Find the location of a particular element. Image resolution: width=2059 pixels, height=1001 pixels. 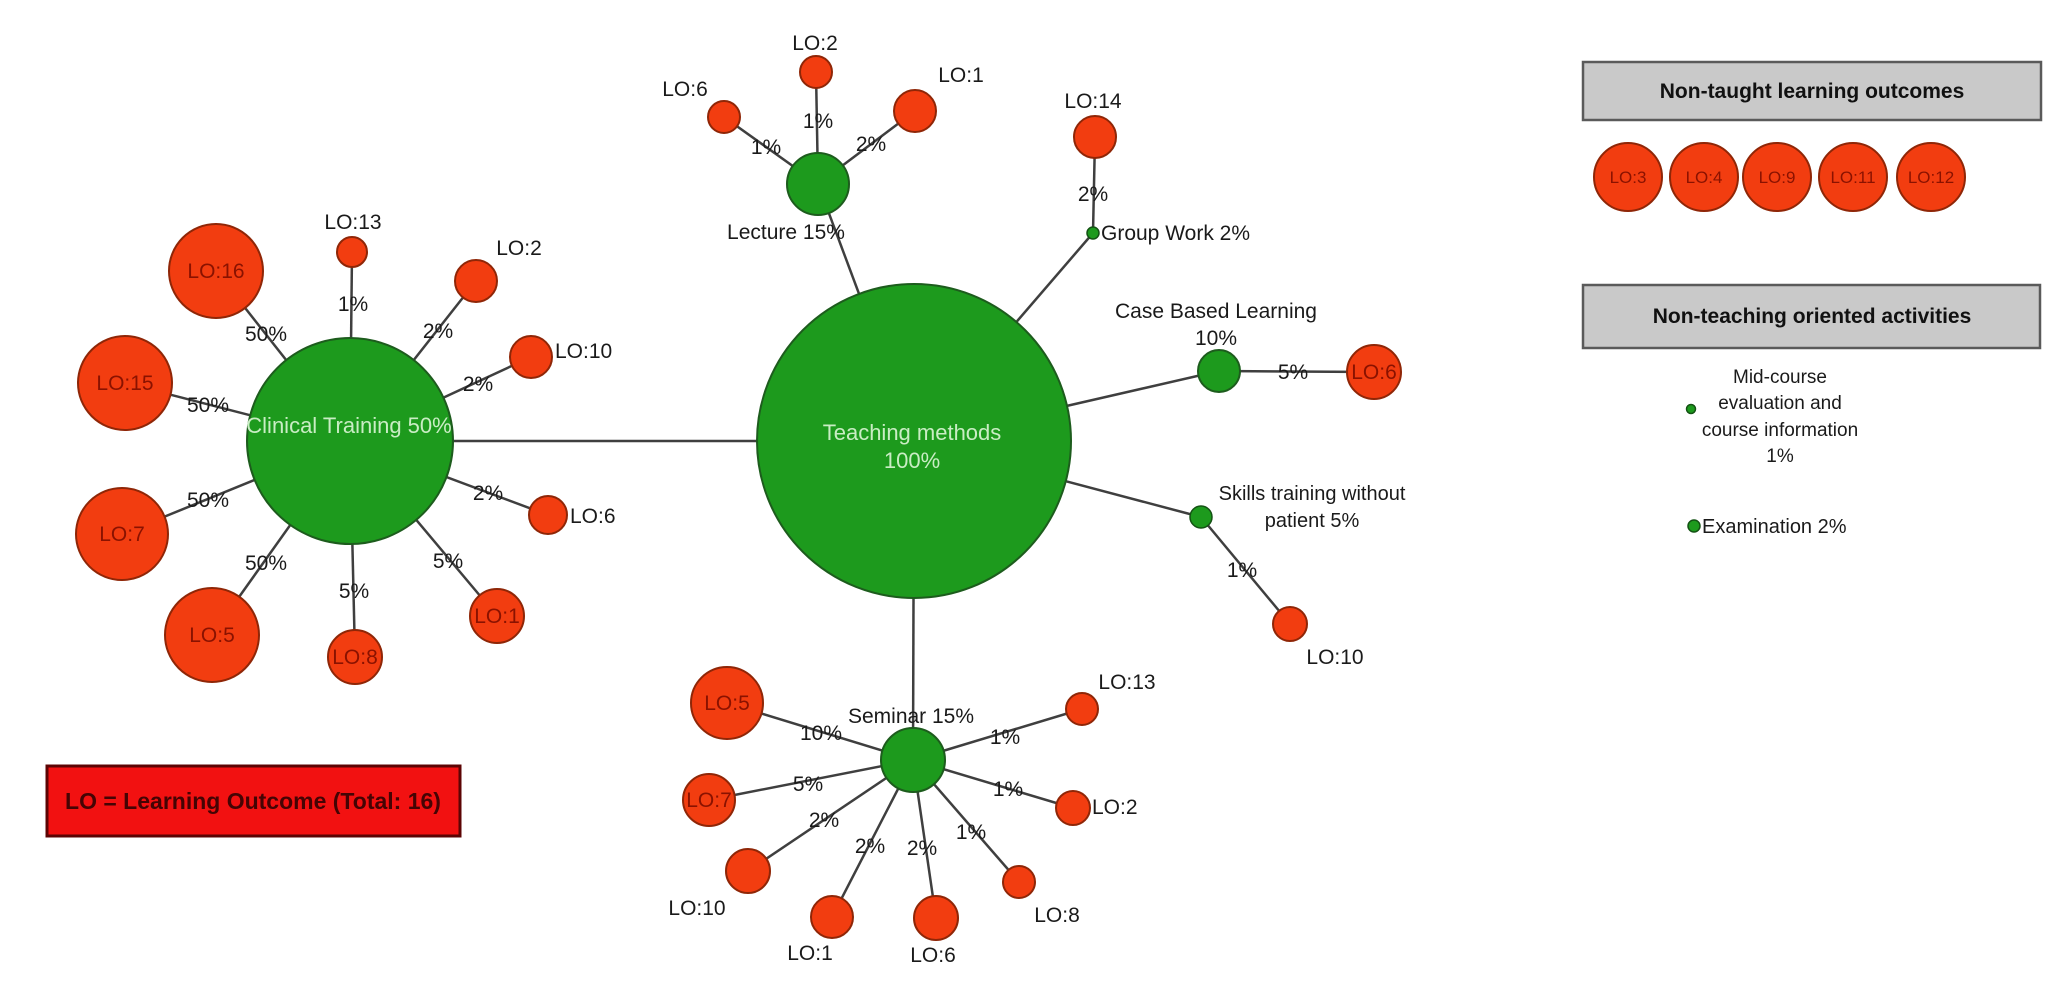

outcome-node-lo2 is located at coordinates (476, 281).